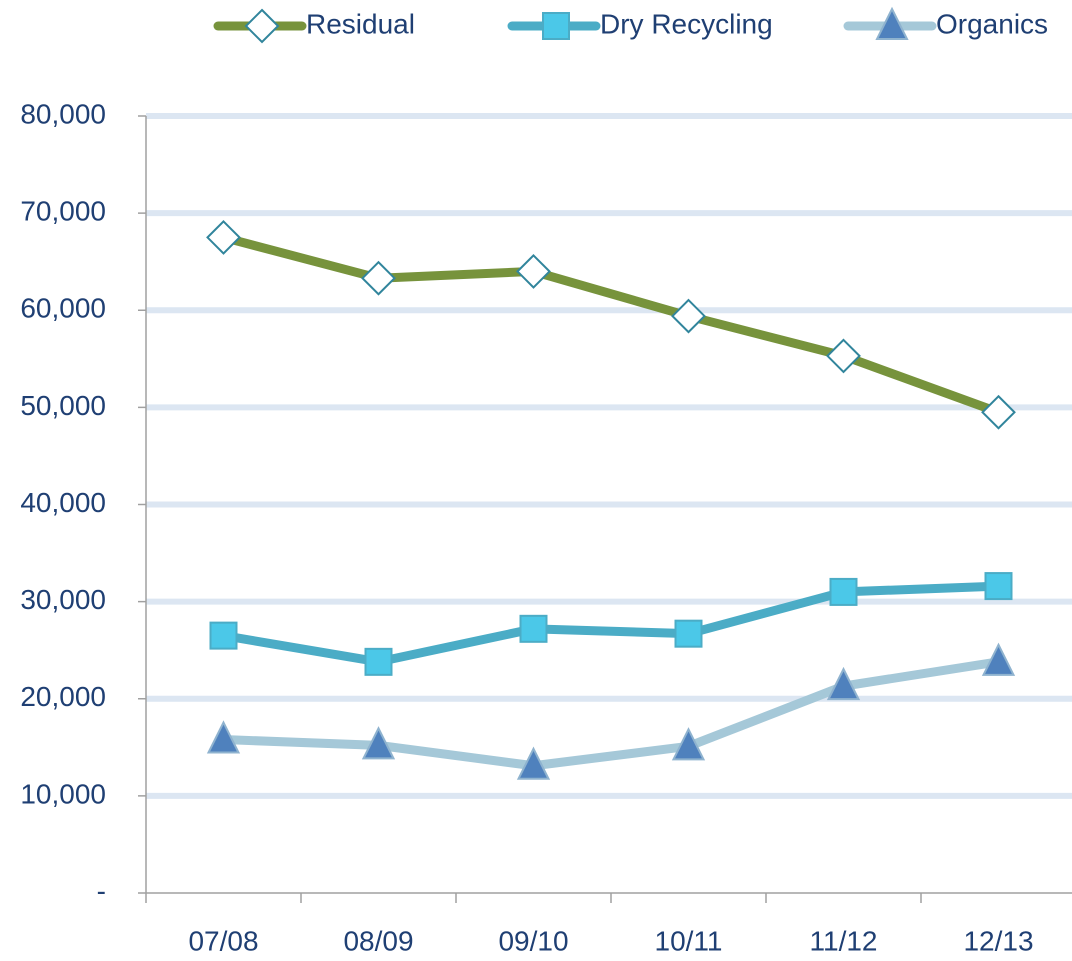 The width and height of the screenshot is (1072, 961). I want to click on y-tick-label: 30,000, so click(63, 599).